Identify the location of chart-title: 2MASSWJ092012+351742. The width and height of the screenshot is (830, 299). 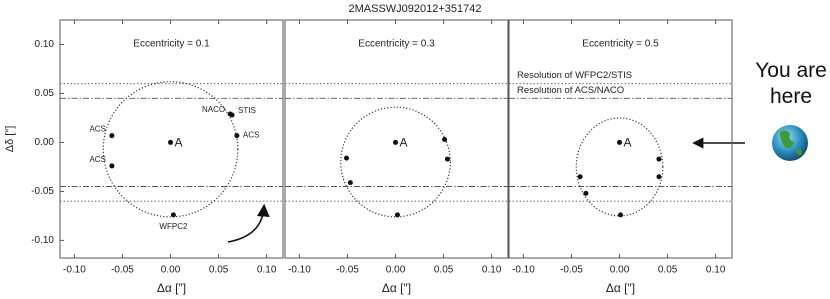
(414, 9).